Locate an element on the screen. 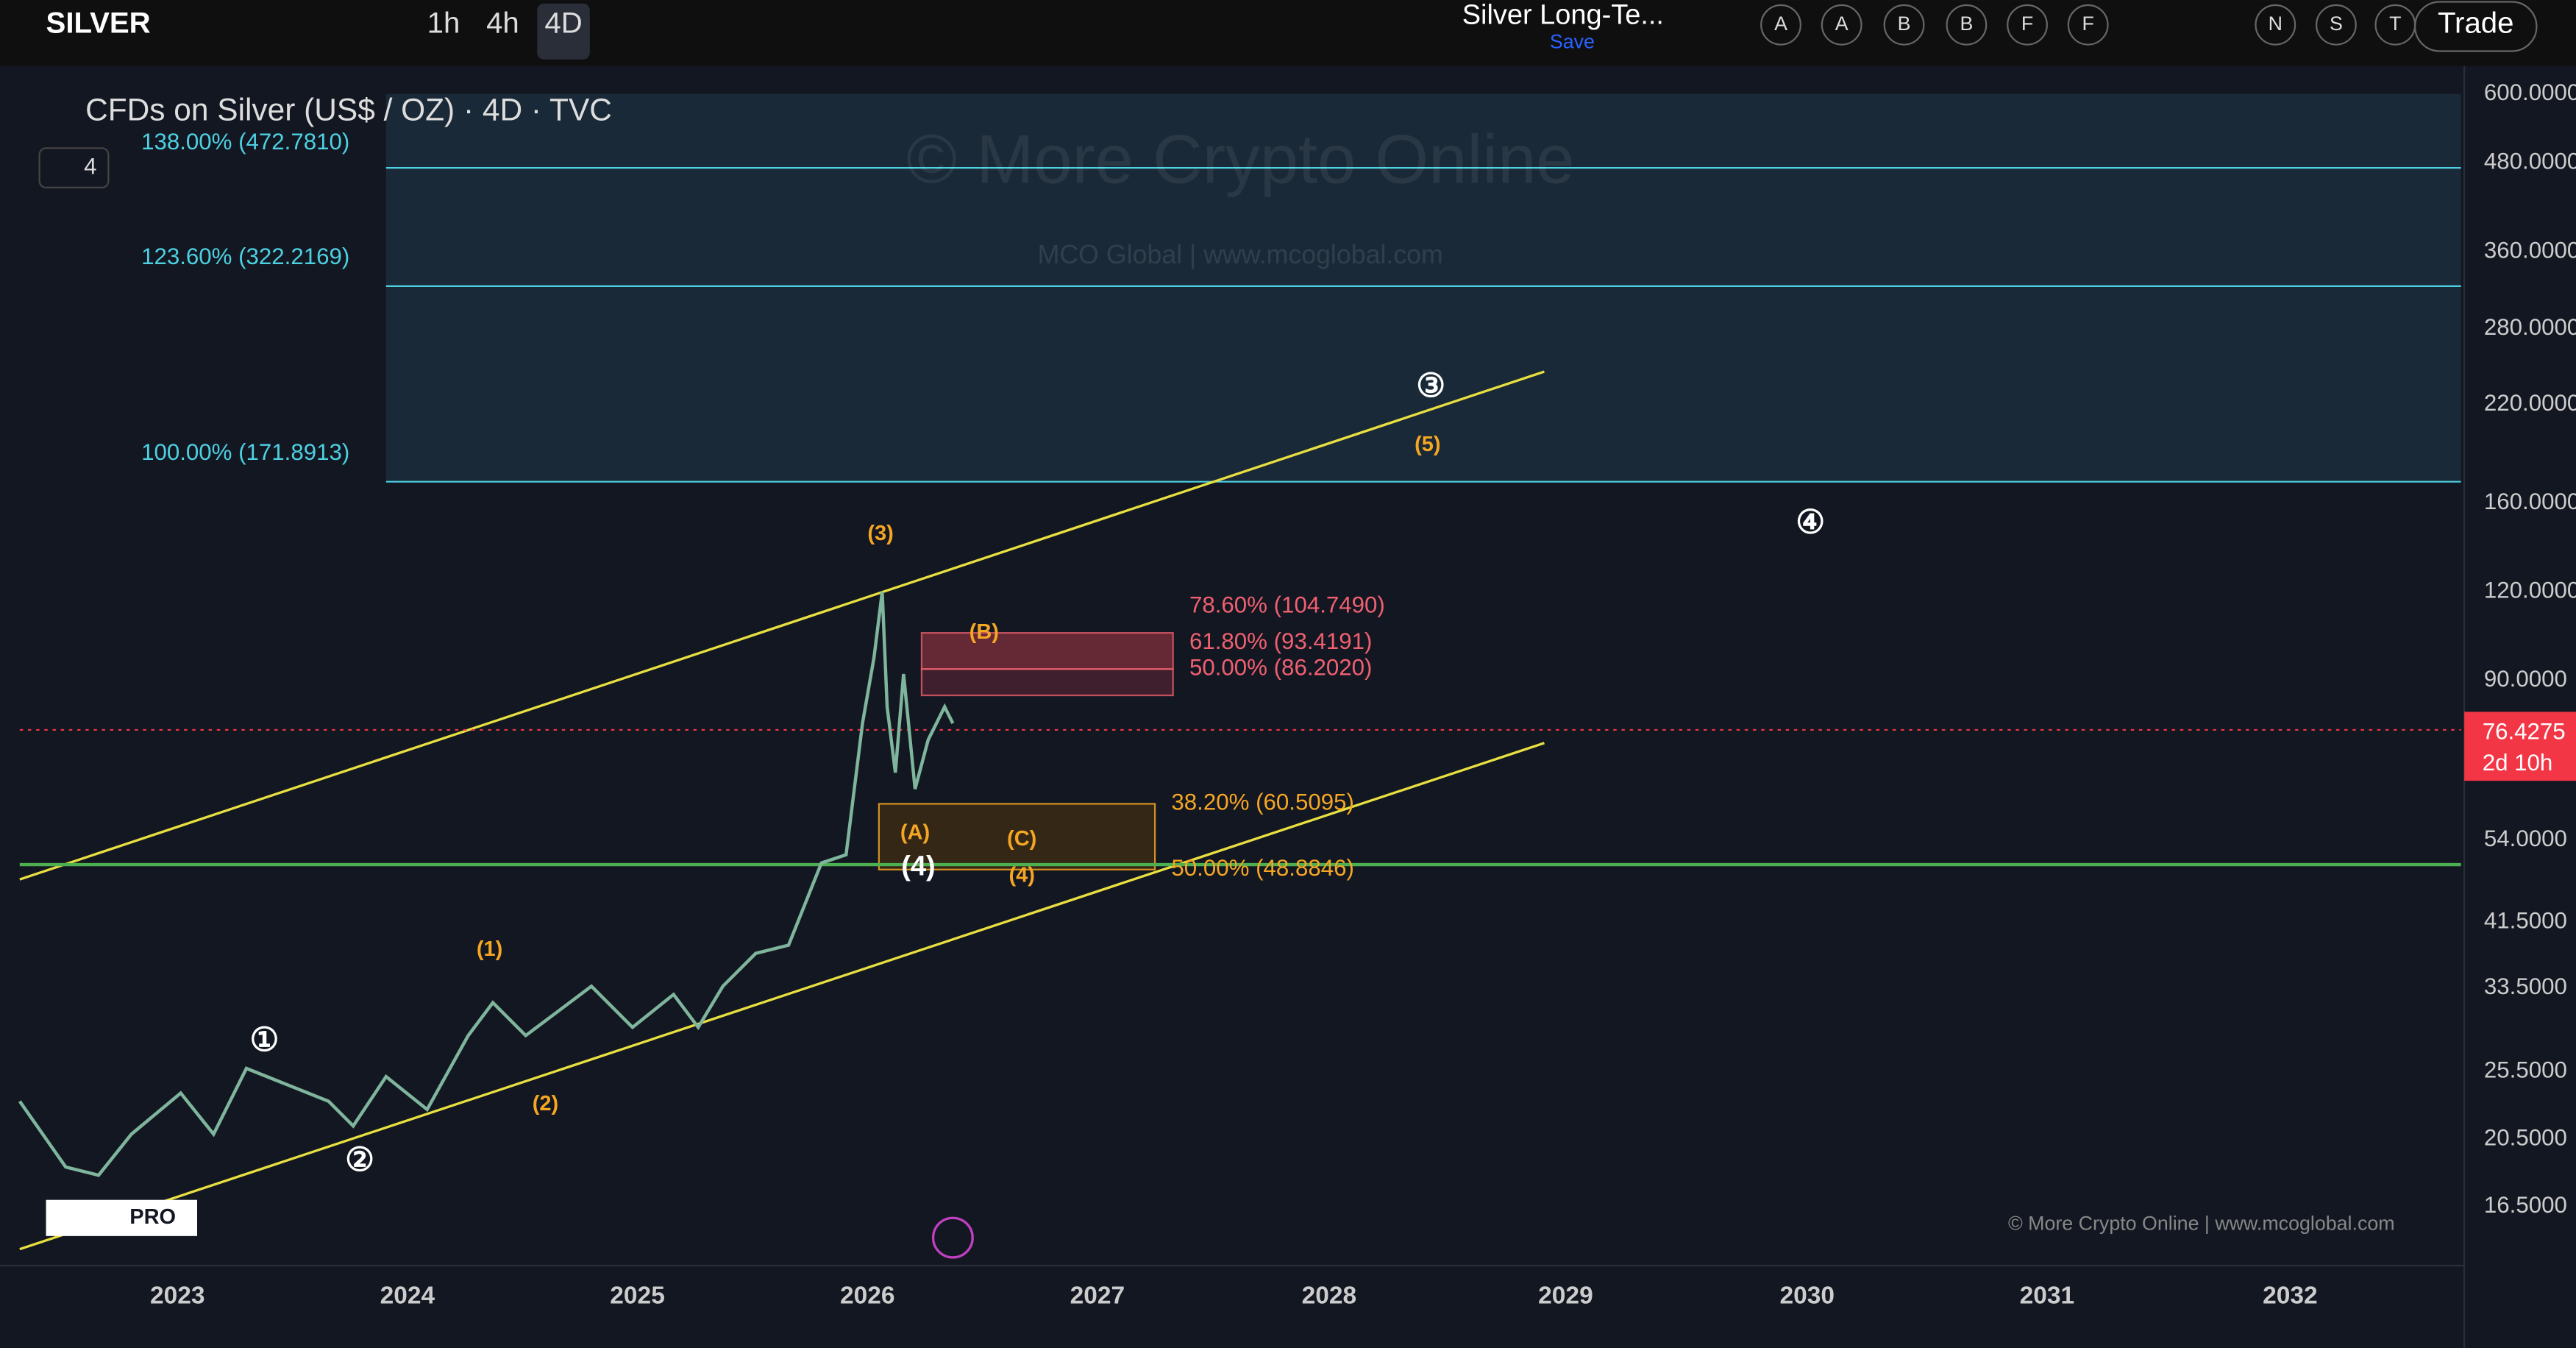 The image size is (2576, 1348). fib-label: 61.80% (93.4191) is located at coordinates (1280, 641).